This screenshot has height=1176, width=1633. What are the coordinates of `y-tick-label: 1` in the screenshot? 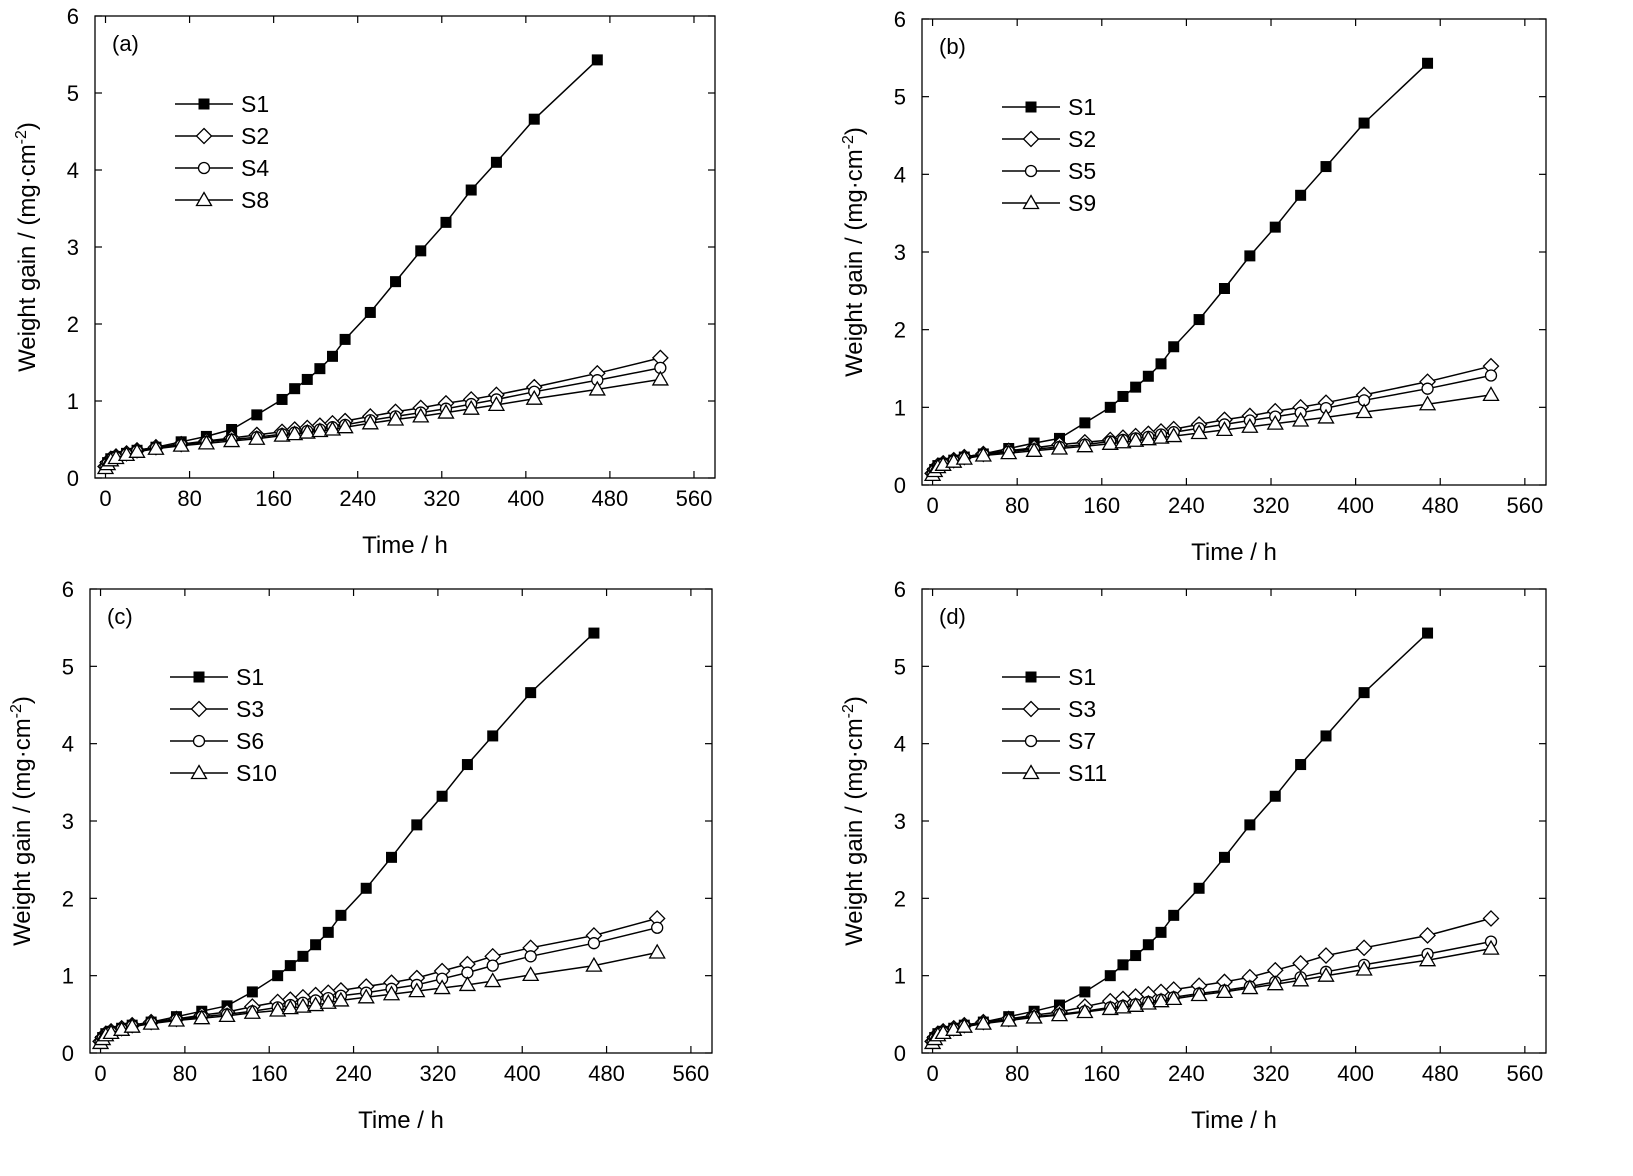 It's located at (73, 401).